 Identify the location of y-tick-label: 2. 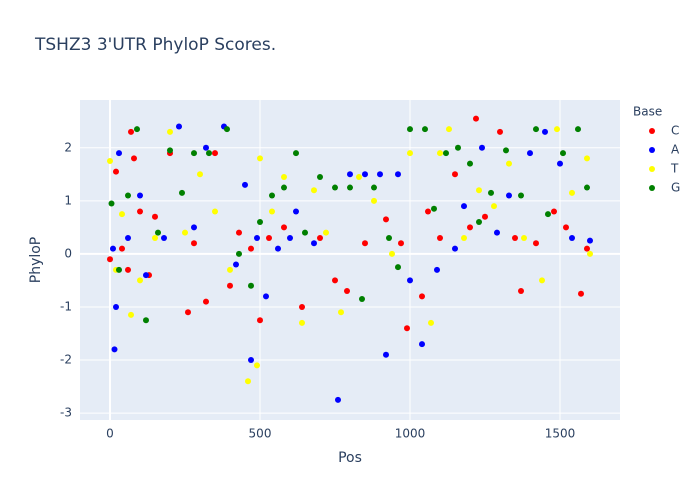
(68, 147).